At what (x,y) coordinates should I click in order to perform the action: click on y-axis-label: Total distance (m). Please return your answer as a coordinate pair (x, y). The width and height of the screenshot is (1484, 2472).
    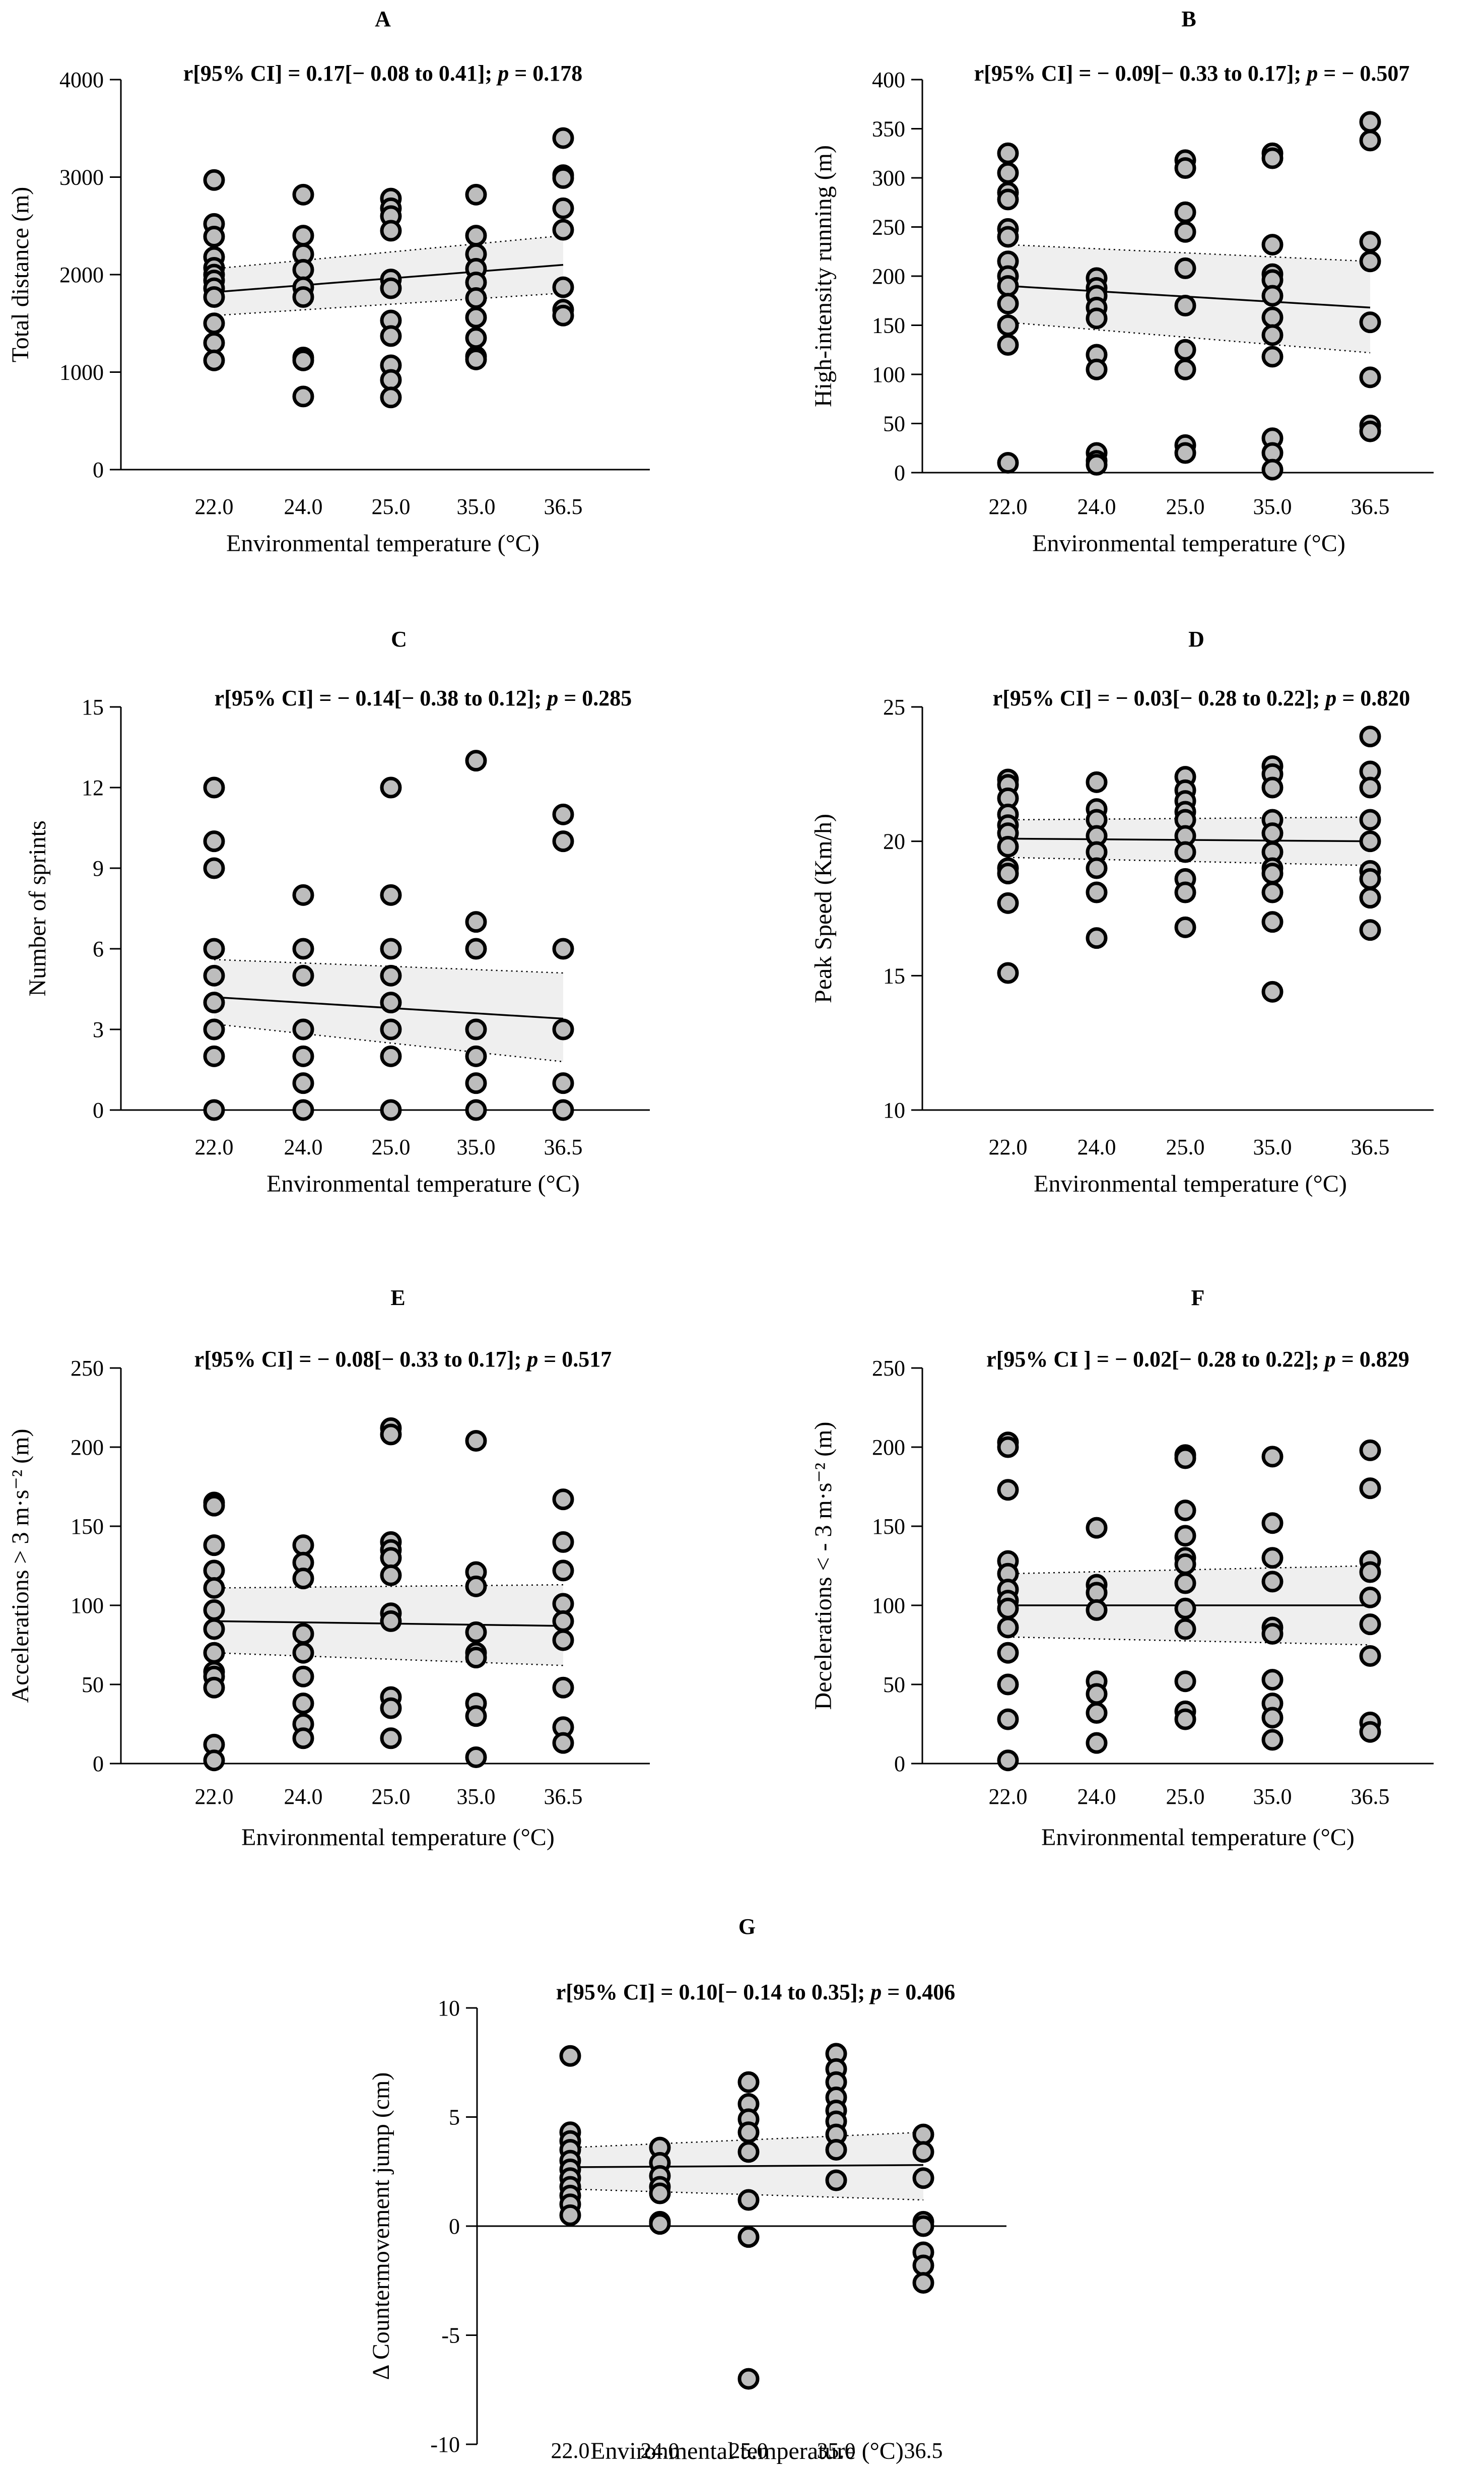
    Looking at the image, I should click on (21, 275).